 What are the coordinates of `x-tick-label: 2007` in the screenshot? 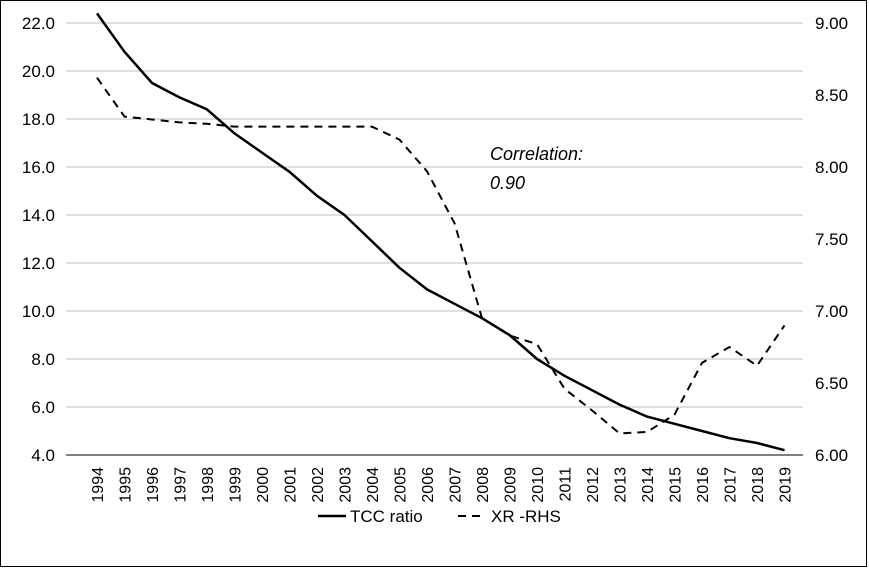 It's located at (456, 485).